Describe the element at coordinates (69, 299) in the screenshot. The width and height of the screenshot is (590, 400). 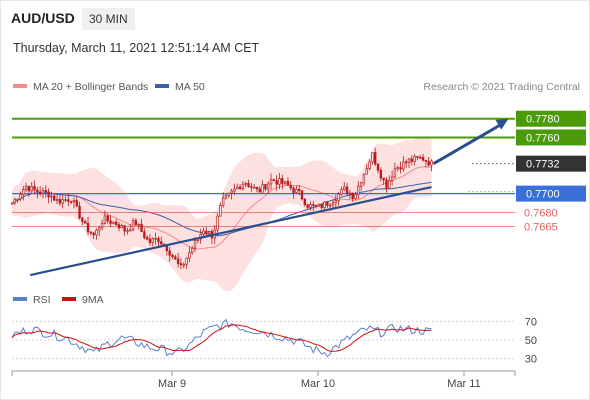
I see `rsi-ma-legend-swatch` at that location.